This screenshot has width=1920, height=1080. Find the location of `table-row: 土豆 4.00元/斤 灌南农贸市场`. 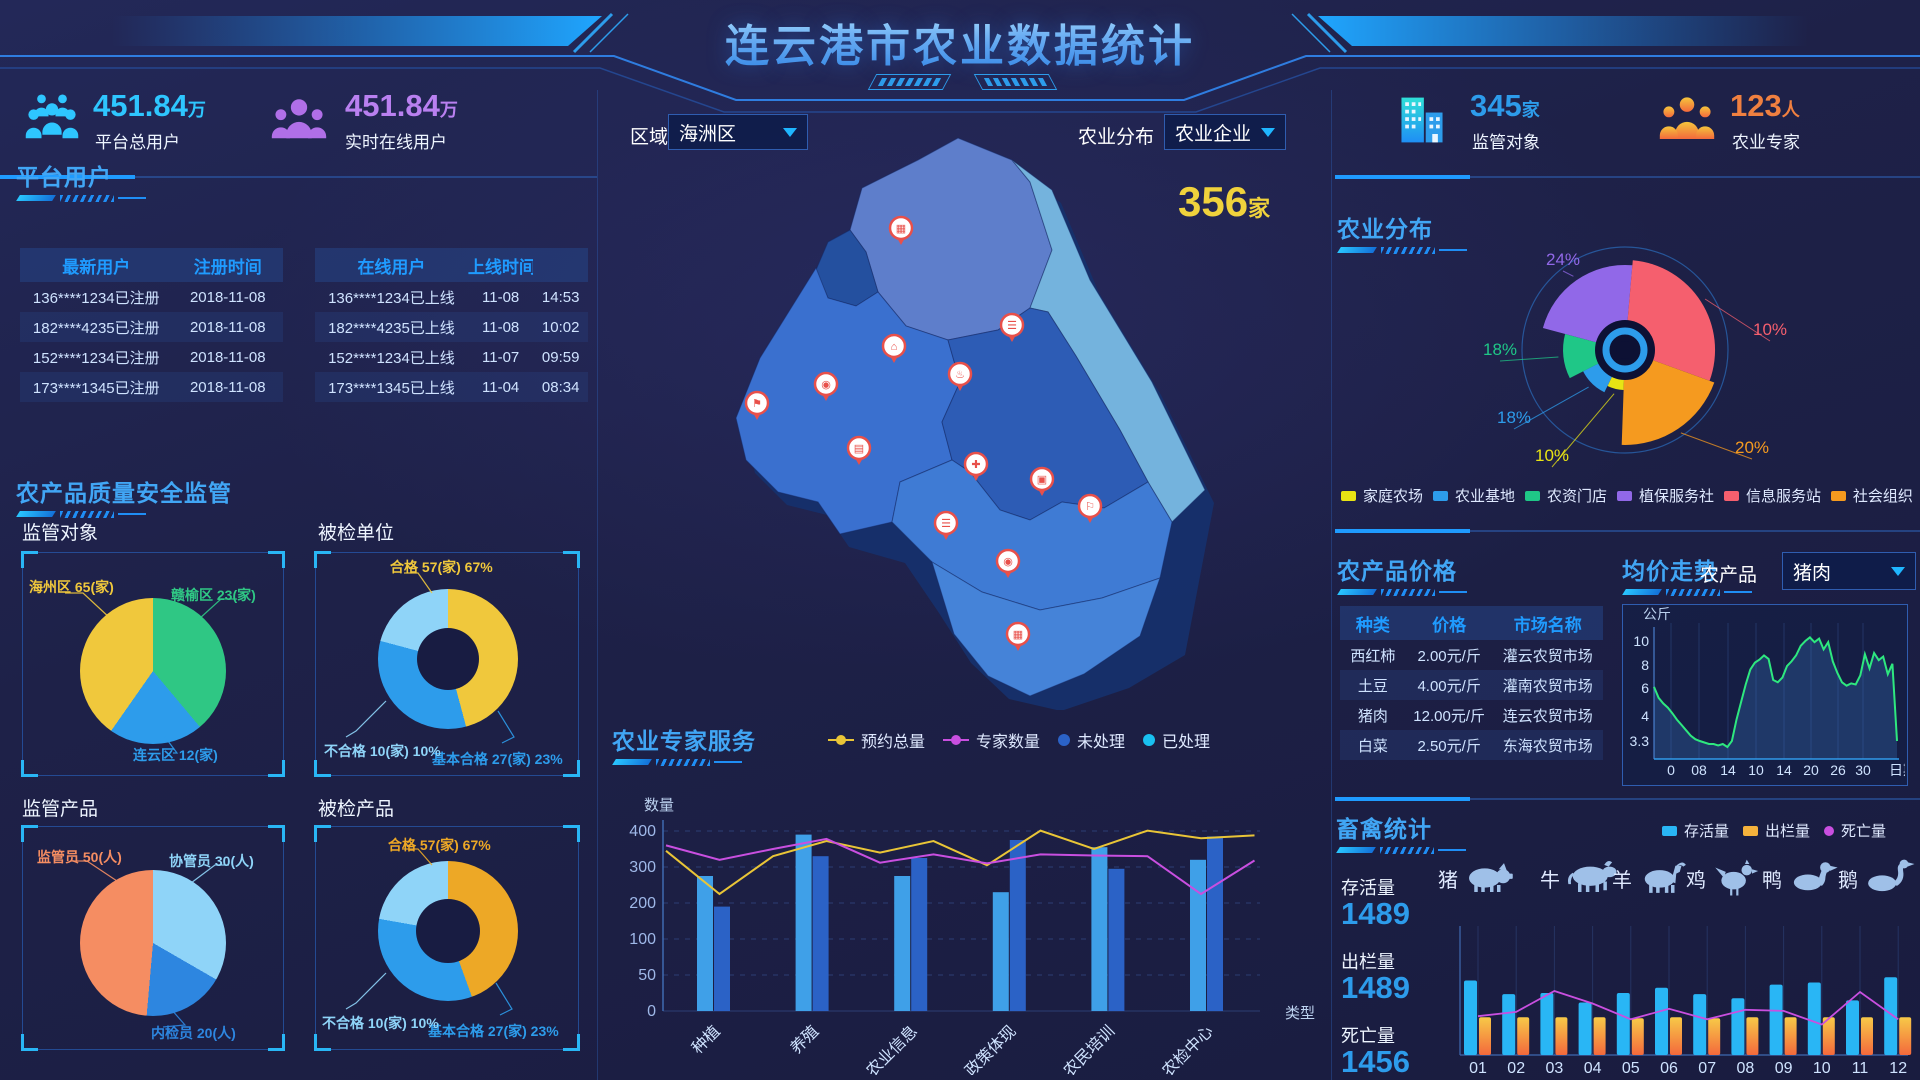

table-row: 土豆 4.00元/斤 灌南农贸市场 is located at coordinates (1471, 685).